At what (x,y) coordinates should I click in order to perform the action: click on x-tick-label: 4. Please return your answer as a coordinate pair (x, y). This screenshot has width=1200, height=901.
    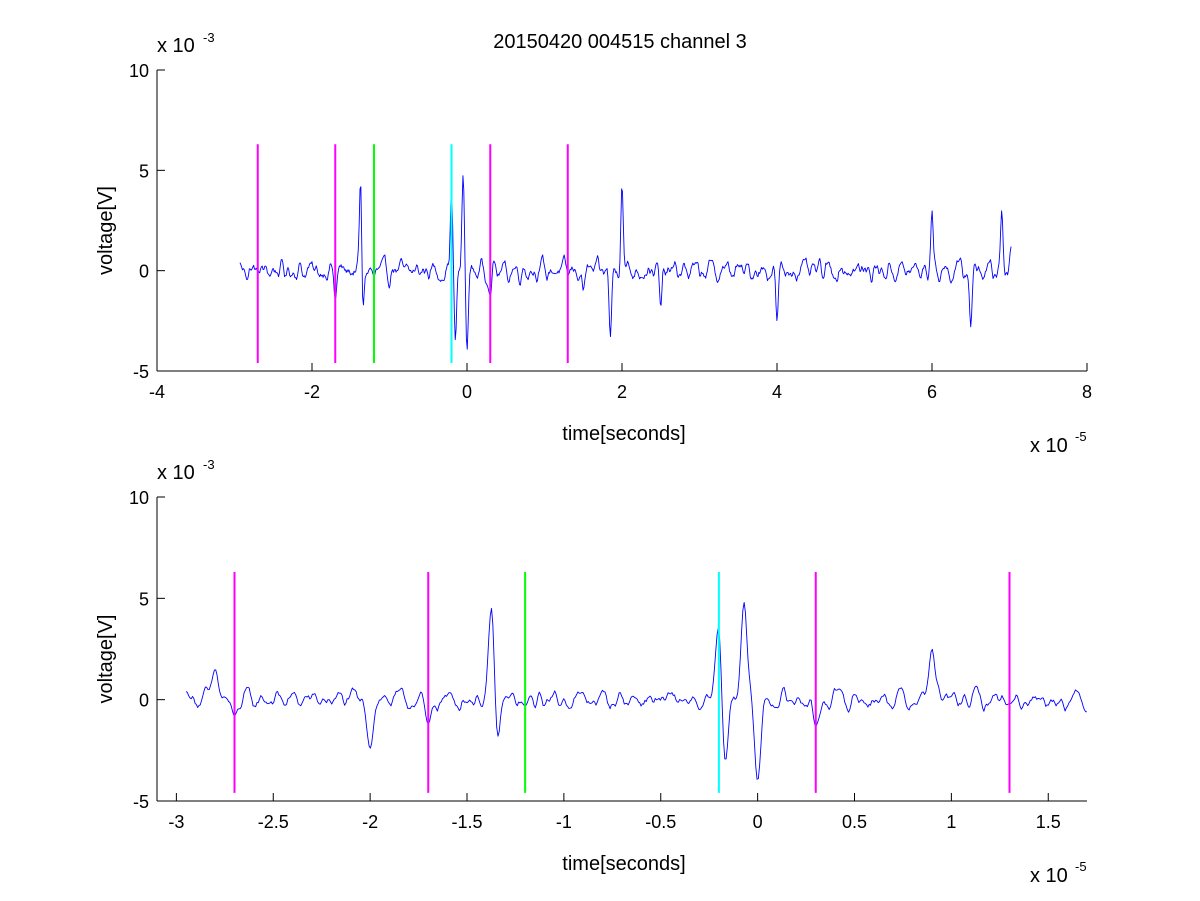
    Looking at the image, I should click on (777, 392).